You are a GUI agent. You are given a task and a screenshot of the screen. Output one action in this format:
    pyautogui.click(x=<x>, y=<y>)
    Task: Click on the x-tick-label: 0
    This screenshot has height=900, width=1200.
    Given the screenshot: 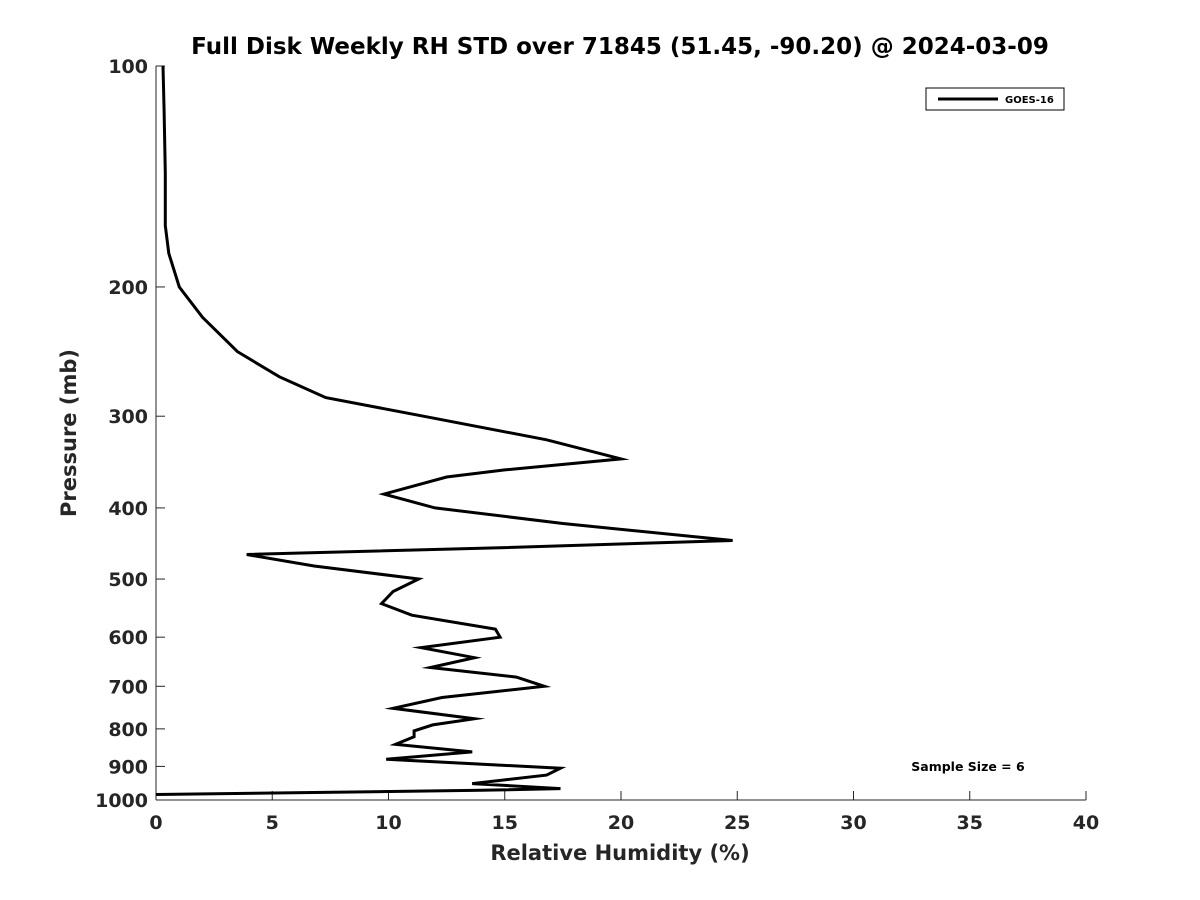 What is the action you would take?
    pyautogui.click(x=155, y=823)
    